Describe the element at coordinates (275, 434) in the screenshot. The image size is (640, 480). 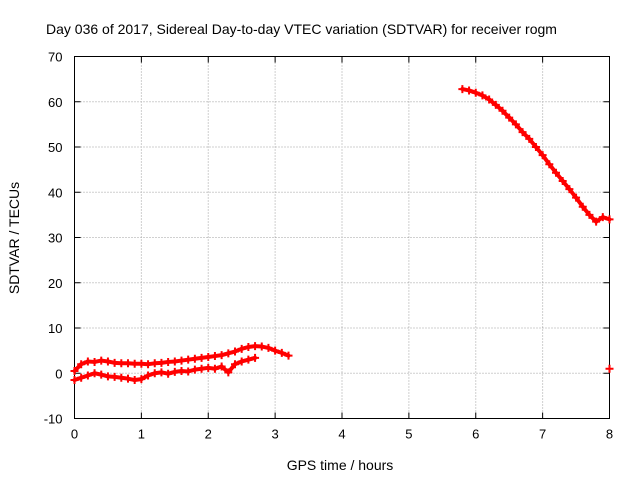
I see `x-tick-label: 3` at that location.